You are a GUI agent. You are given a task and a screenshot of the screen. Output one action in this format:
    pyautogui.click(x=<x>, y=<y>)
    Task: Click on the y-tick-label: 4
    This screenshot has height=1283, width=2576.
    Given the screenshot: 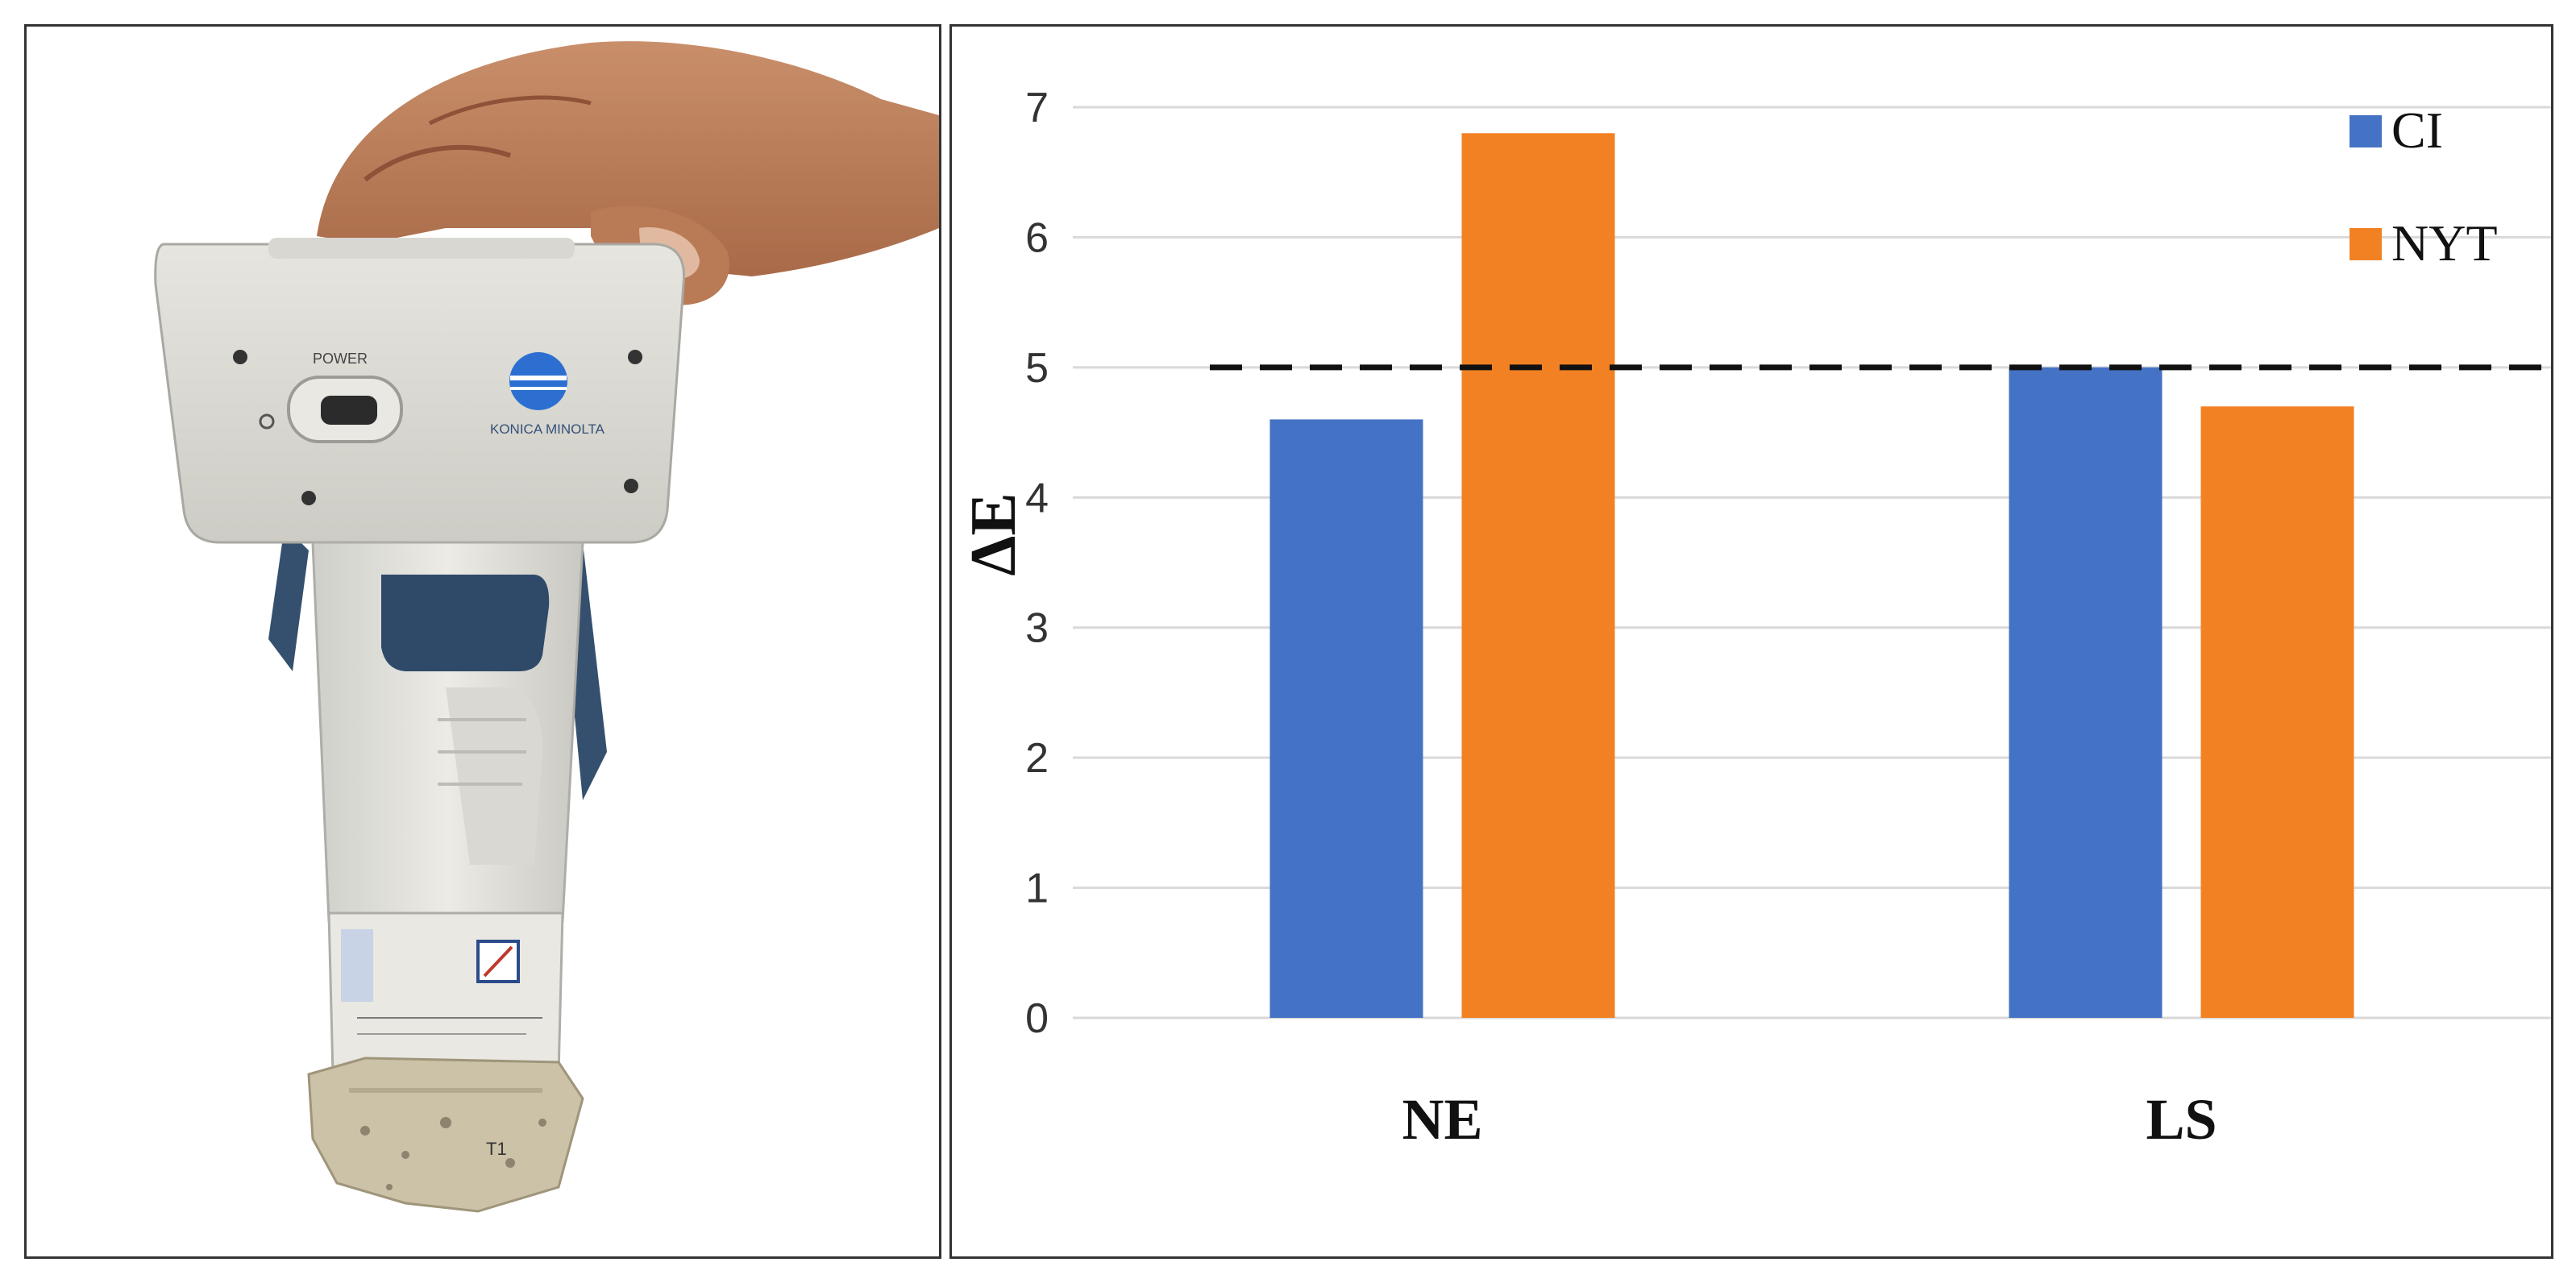 What is the action you would take?
    pyautogui.click(x=1037, y=498)
    